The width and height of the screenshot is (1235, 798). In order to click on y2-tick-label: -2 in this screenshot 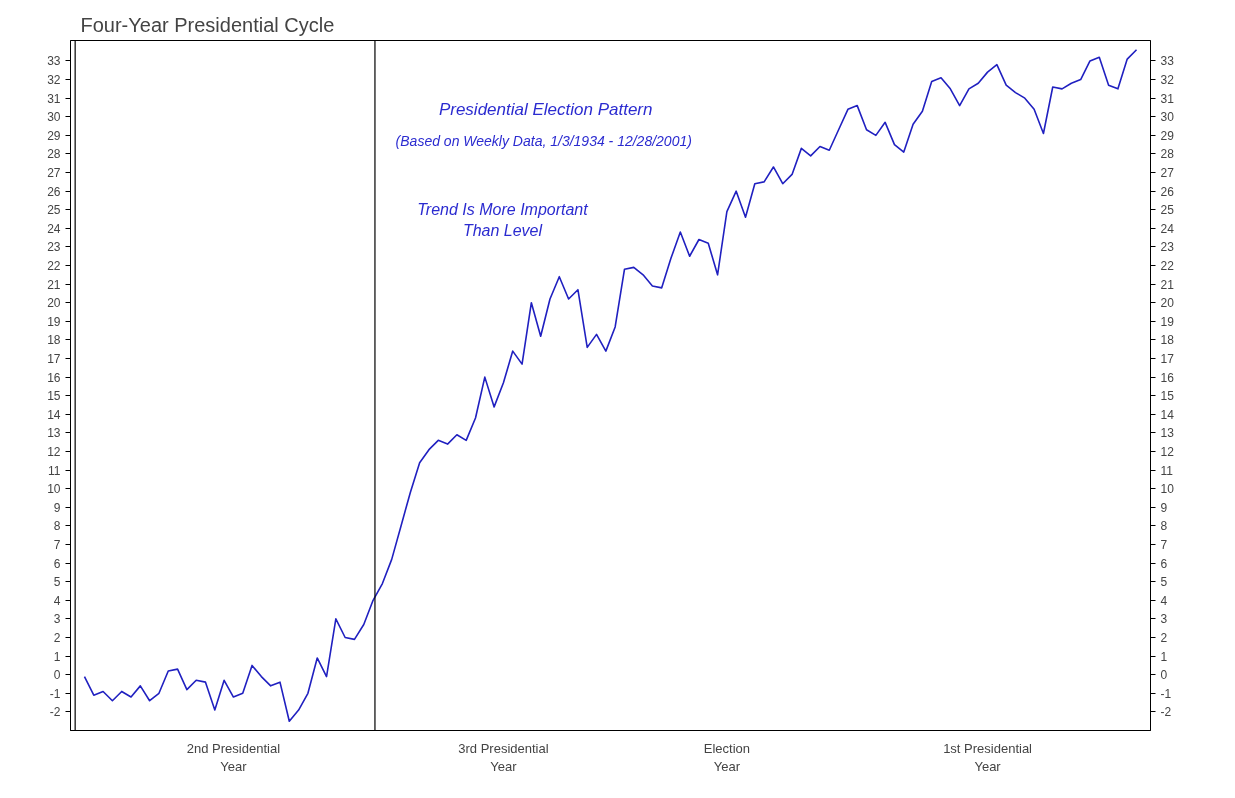, I will do `click(1166, 712)`.